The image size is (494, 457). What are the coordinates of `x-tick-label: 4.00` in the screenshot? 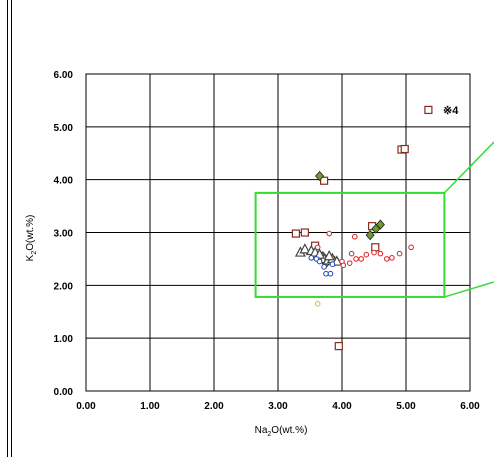 It's located at (342, 406).